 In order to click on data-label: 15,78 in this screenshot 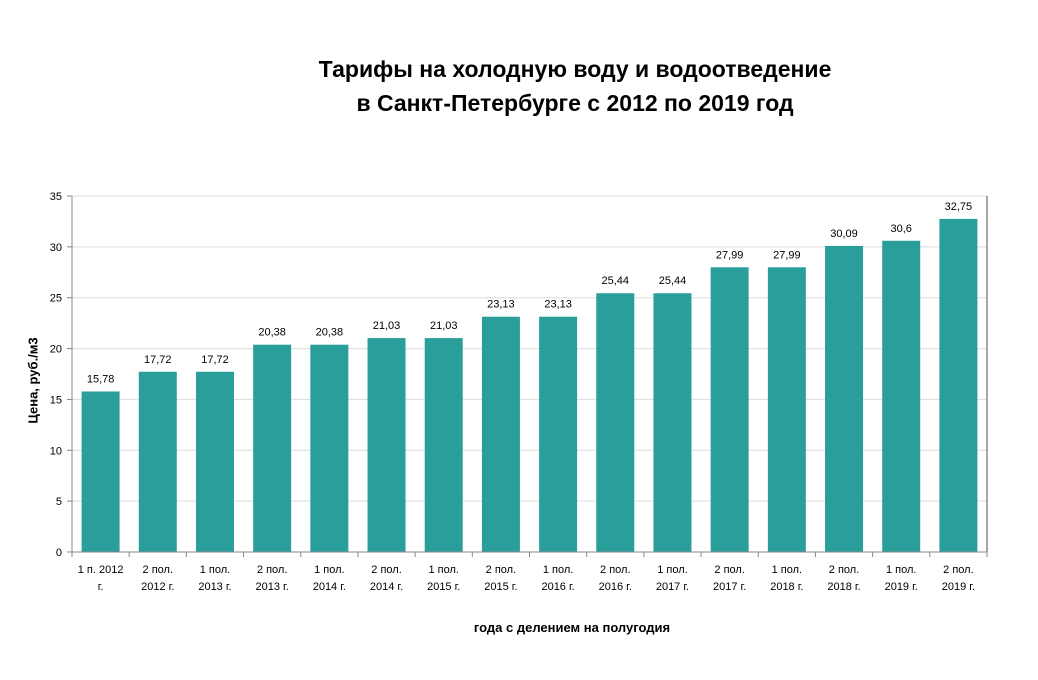, I will do `click(101, 379)`.